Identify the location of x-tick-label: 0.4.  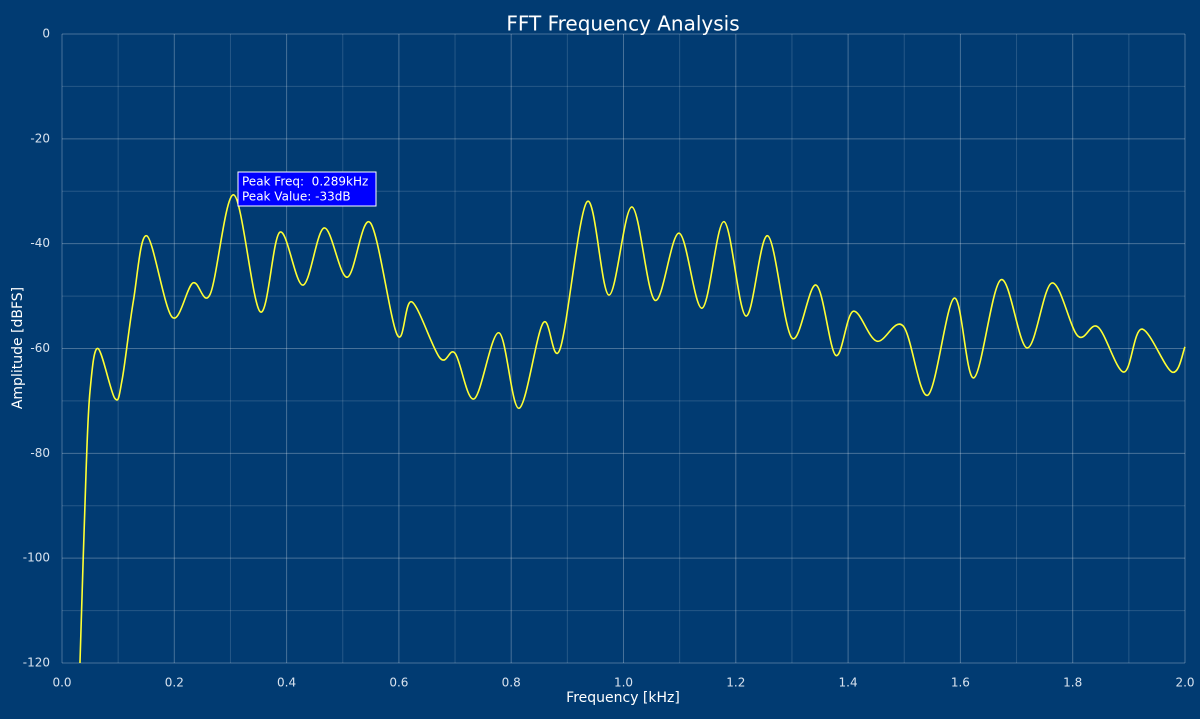
(286, 683).